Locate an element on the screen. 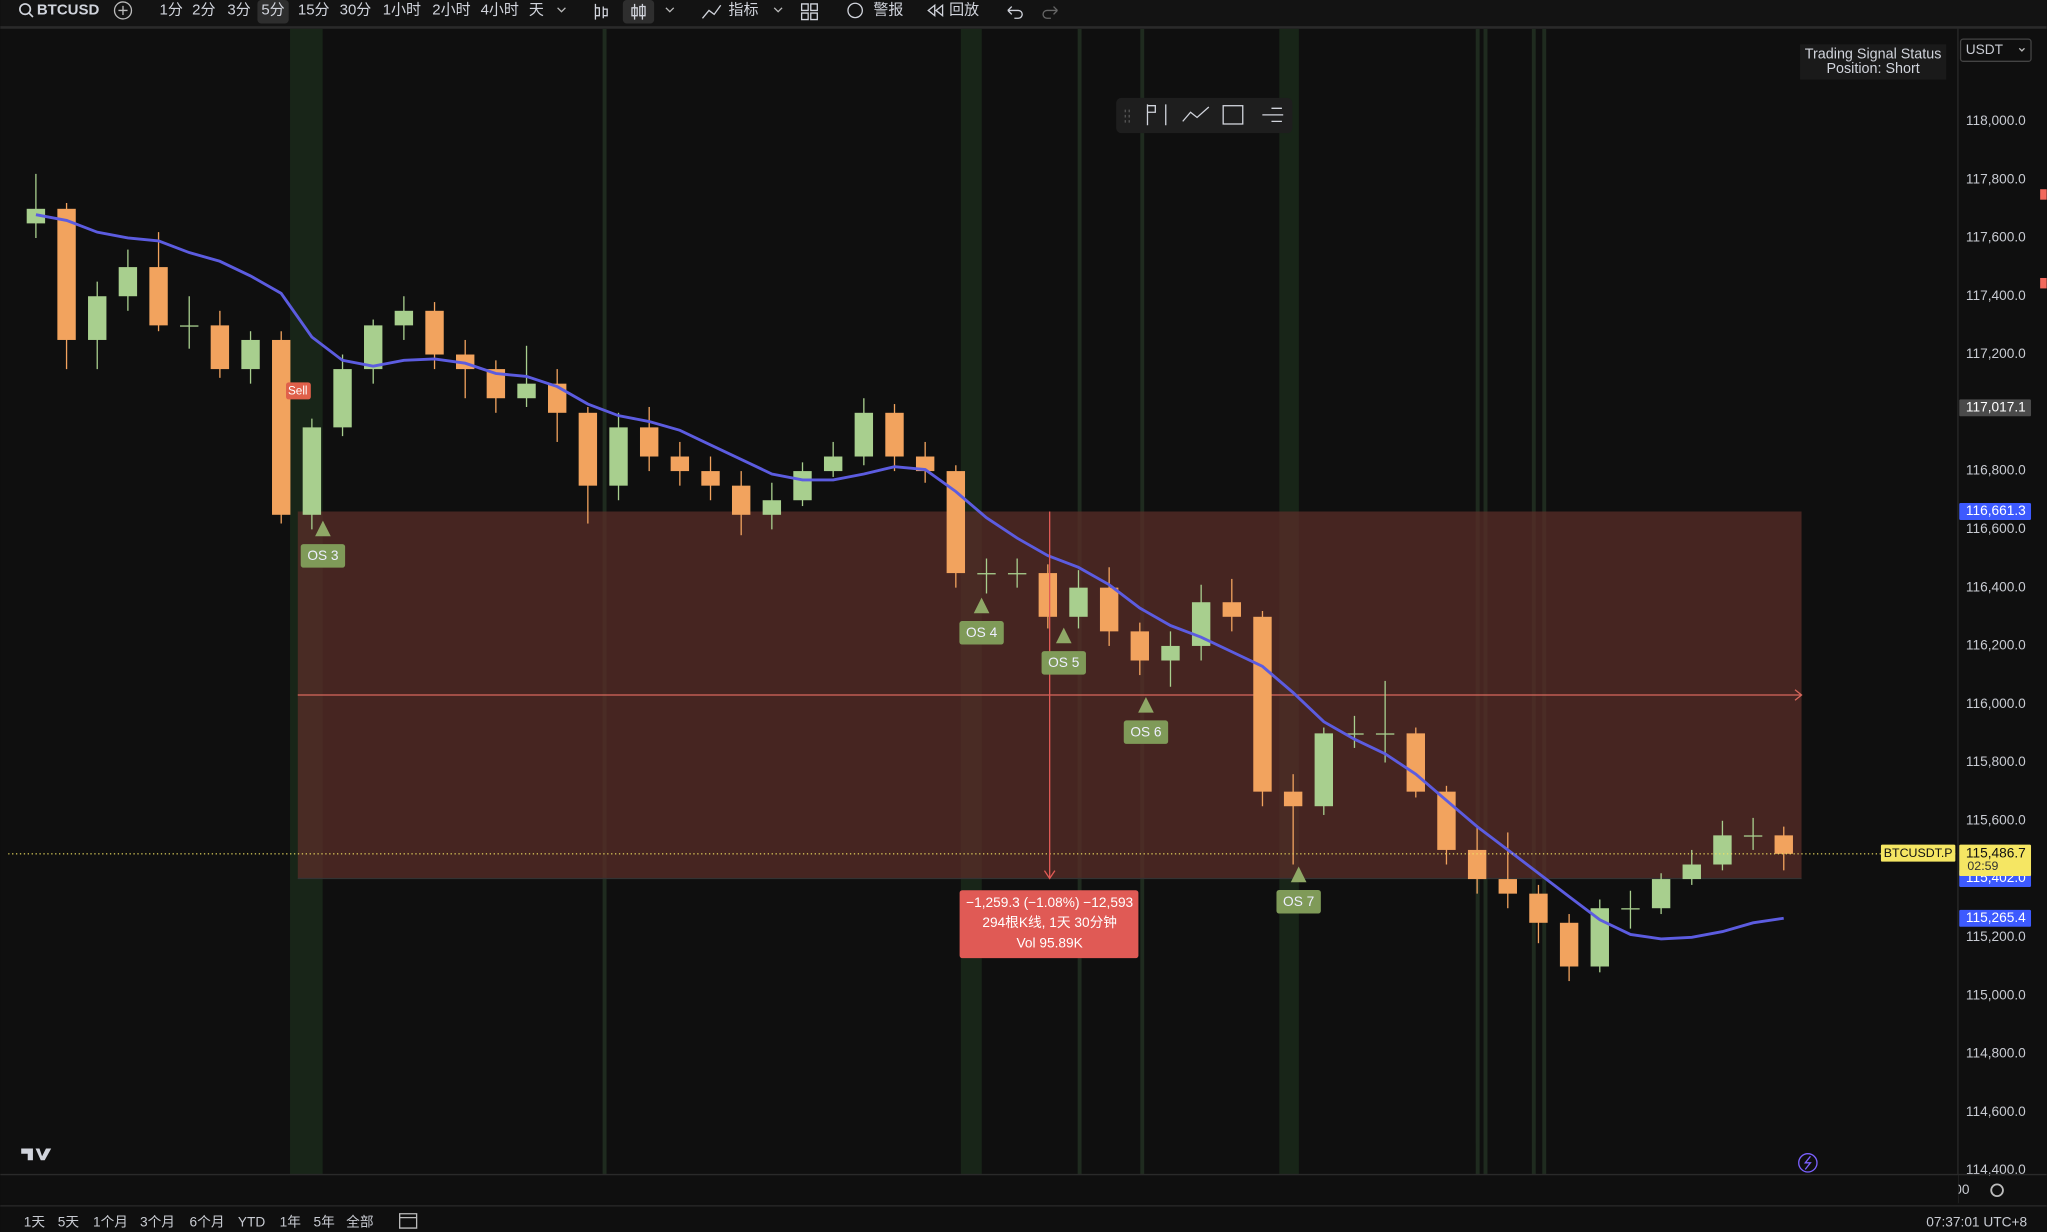  flag-tool is located at coordinates (1156, 115).